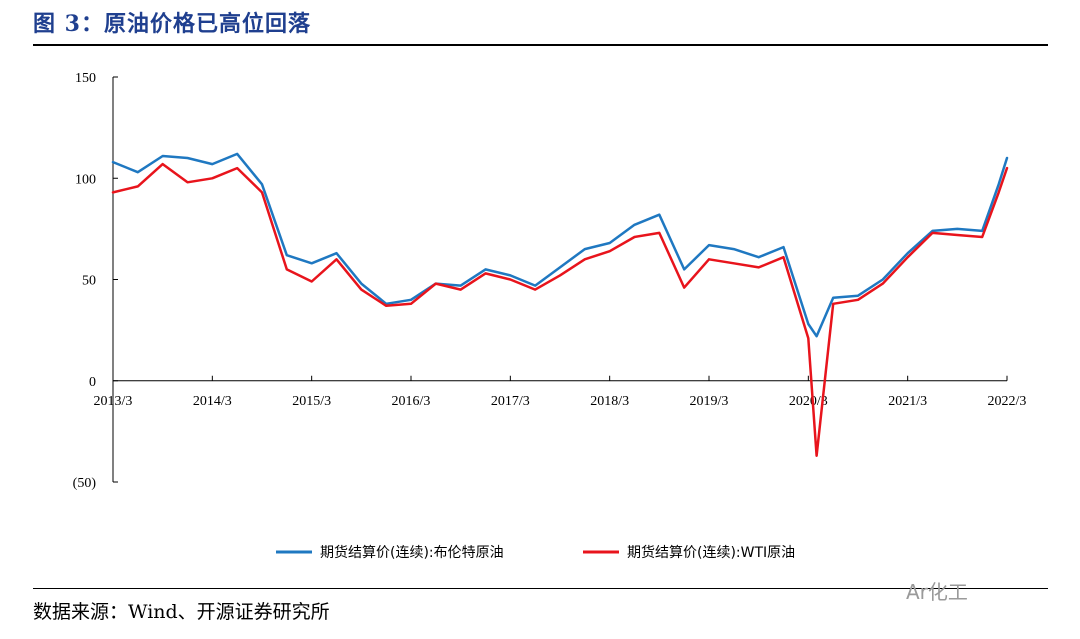 The width and height of the screenshot is (1080, 639). I want to click on x-tick-label: 2016/3, so click(411, 401).